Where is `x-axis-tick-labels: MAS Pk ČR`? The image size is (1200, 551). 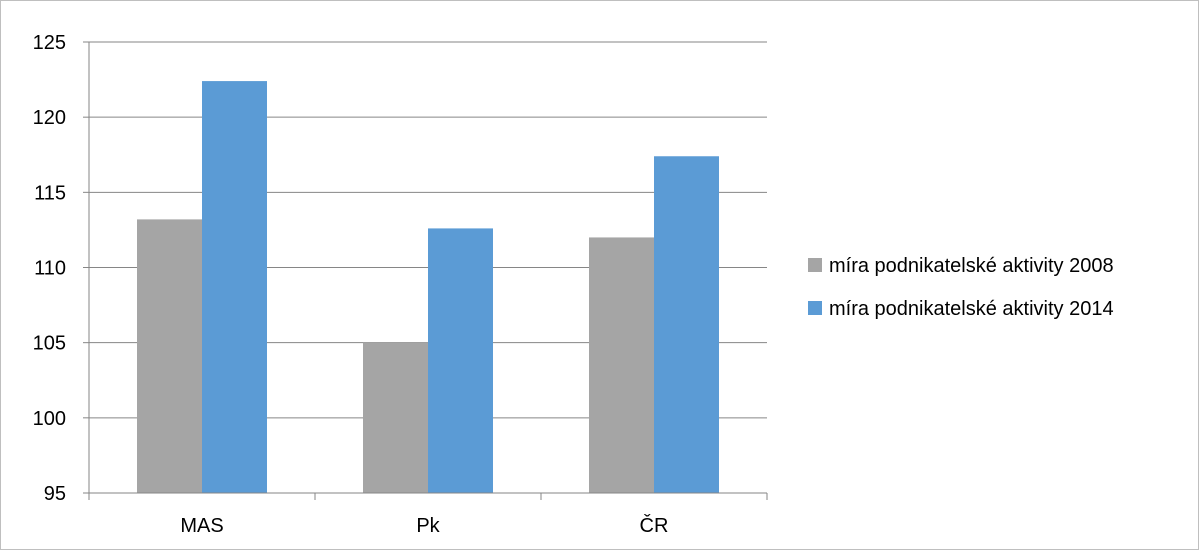 x-axis-tick-labels: MAS Pk ČR is located at coordinates (424, 525).